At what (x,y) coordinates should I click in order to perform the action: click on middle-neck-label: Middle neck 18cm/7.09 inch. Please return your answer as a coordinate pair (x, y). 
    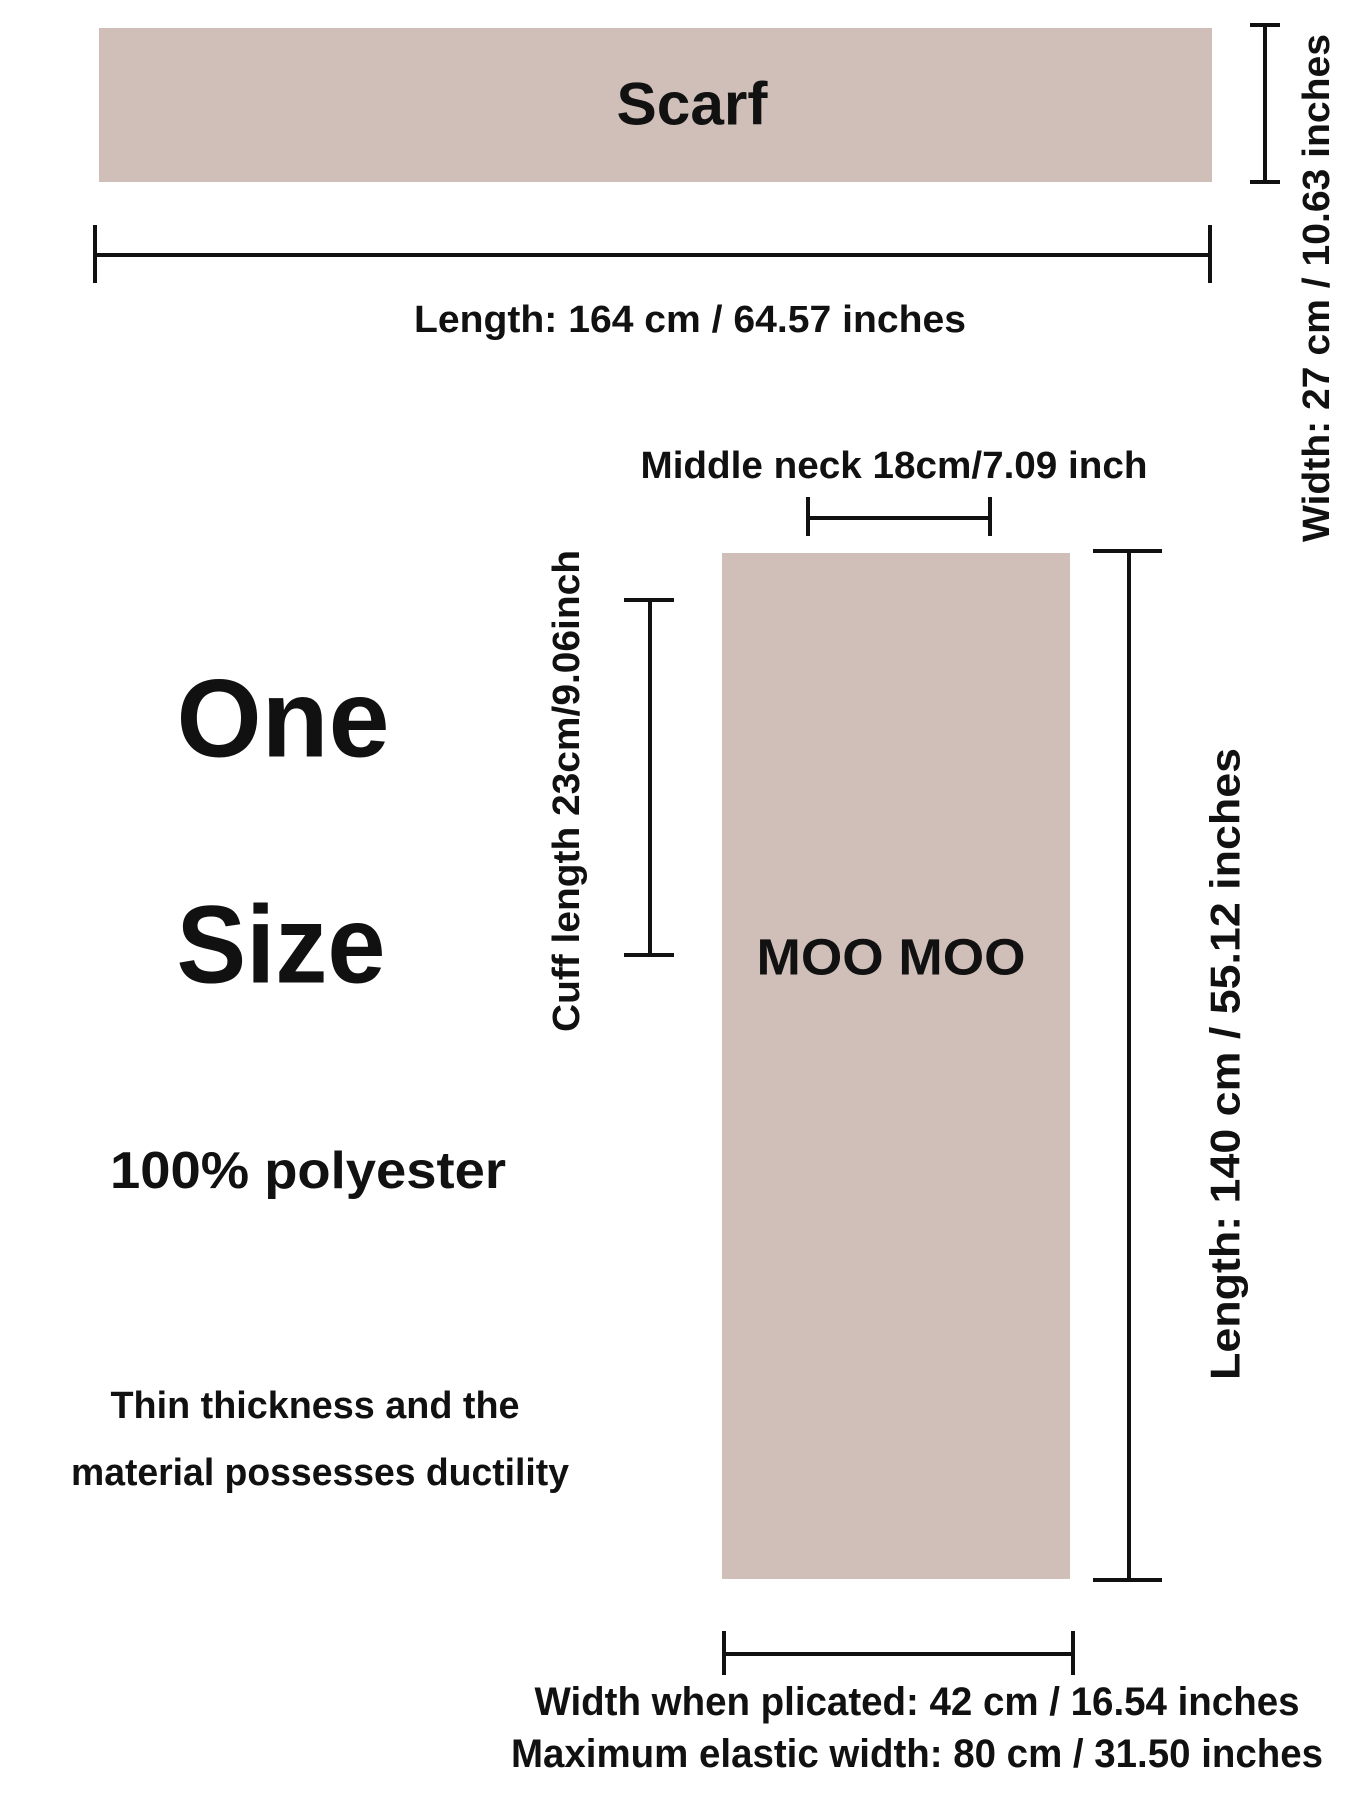
    Looking at the image, I should click on (894, 466).